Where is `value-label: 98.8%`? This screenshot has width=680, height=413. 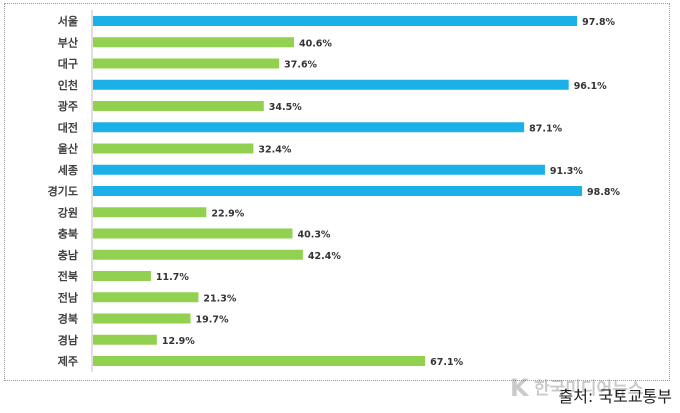 value-label: 98.8% is located at coordinates (603, 192).